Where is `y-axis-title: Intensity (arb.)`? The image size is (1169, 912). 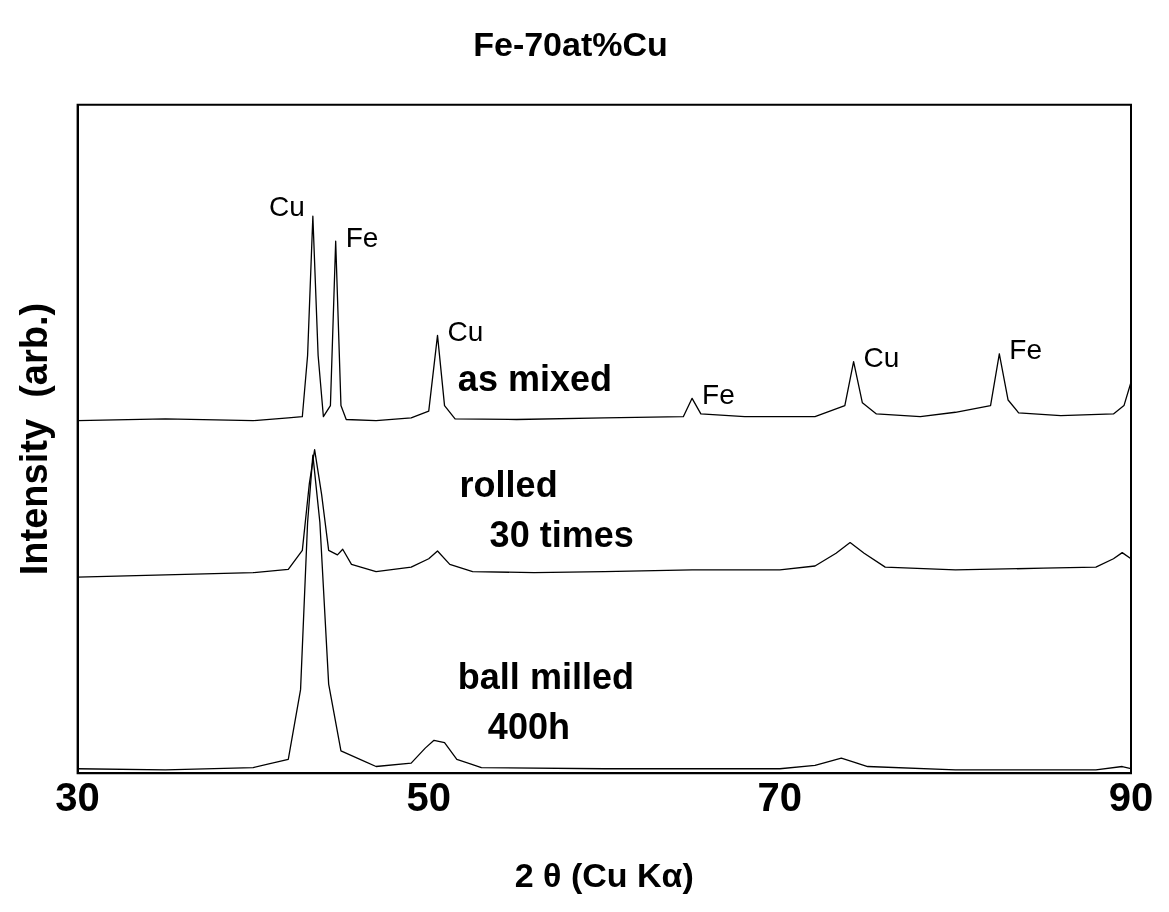 y-axis-title: Intensity (arb.) is located at coordinates (34, 439).